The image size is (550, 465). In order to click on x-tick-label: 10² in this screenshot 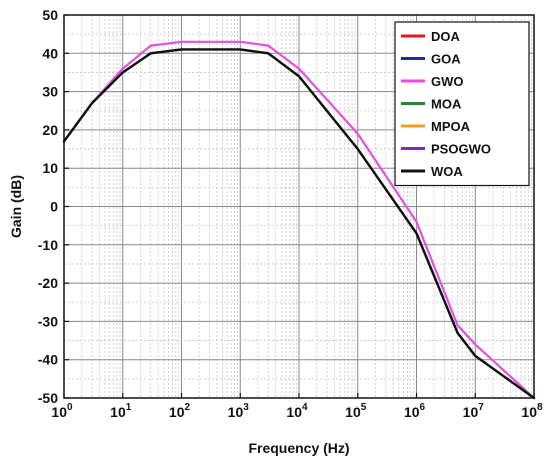, I will do `click(180, 411)`.